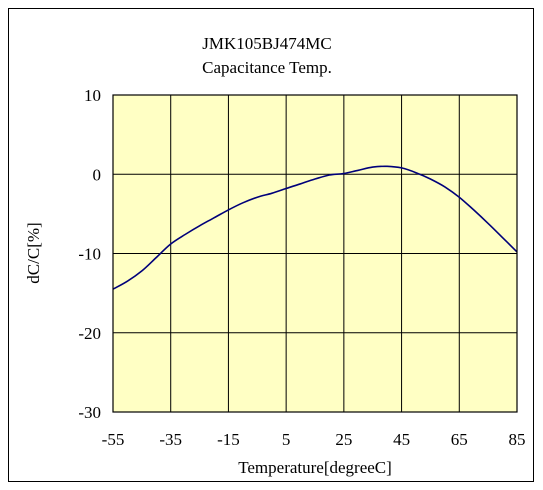  What do you see at coordinates (89, 333) in the screenshot?
I see `y-tick-label: -20` at bounding box center [89, 333].